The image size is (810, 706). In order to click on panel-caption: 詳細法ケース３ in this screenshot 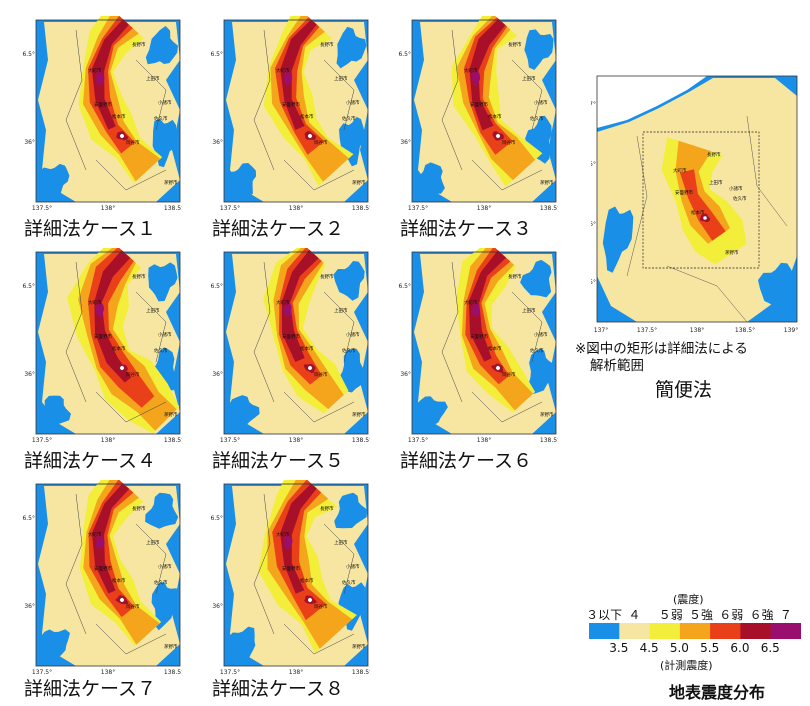, I will do `click(466, 229)`.